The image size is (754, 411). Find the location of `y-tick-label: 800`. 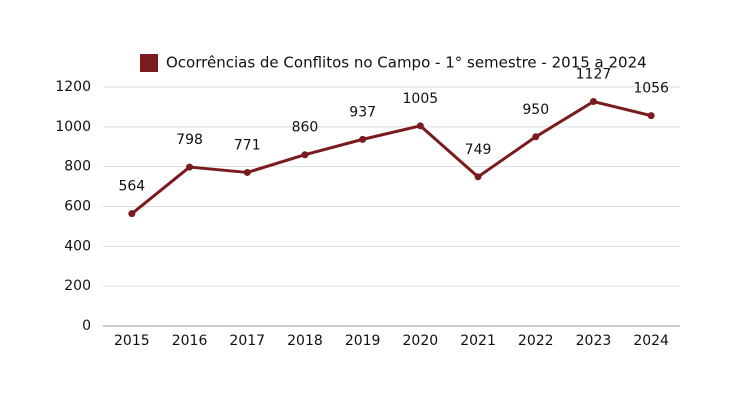

y-tick-label: 800 is located at coordinates (77, 167).